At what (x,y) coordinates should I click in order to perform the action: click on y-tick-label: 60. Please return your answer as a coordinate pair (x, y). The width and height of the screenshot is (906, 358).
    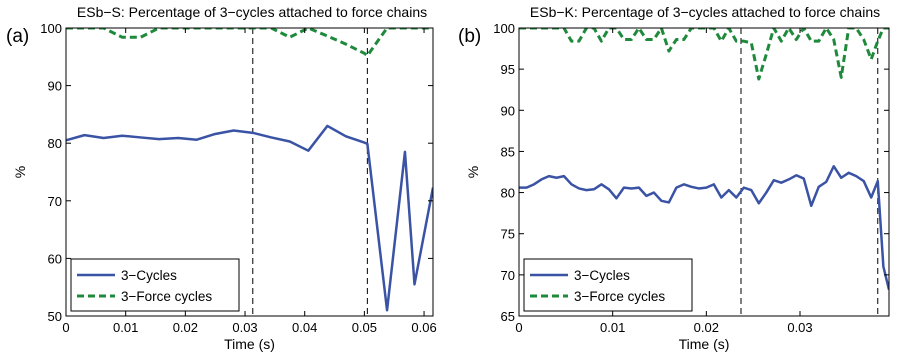
    Looking at the image, I should click on (55, 258).